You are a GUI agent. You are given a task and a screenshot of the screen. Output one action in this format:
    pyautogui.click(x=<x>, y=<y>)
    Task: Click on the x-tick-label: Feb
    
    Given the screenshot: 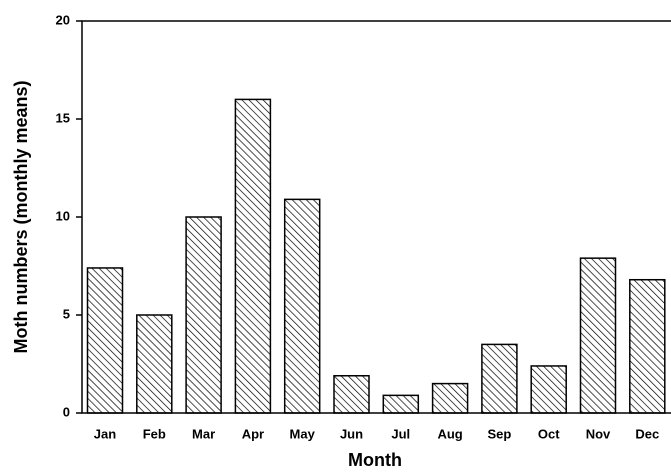 What is the action you would take?
    pyautogui.click(x=154, y=433)
    